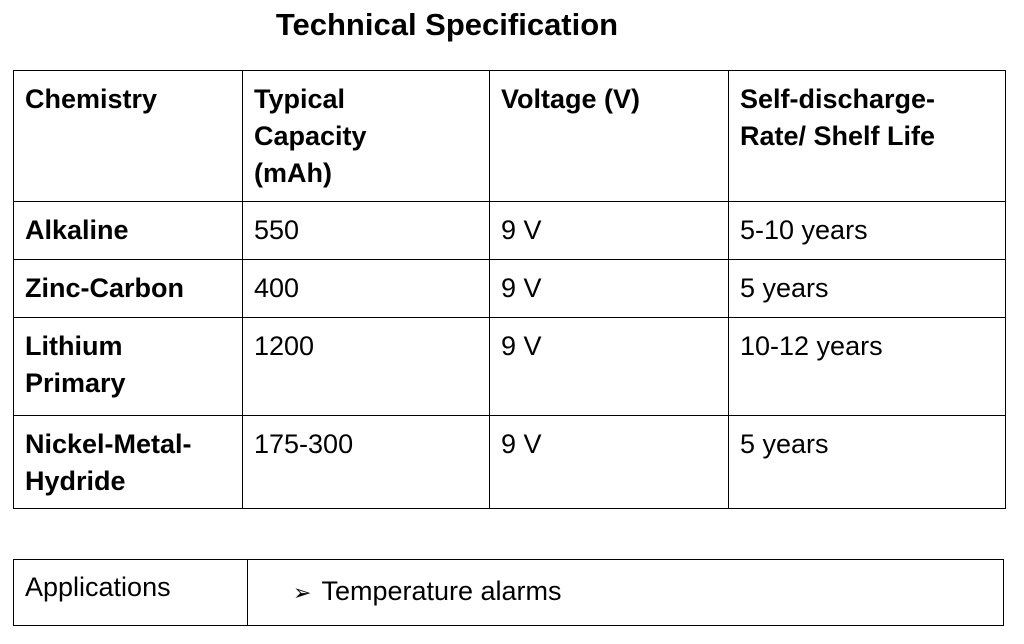 This screenshot has width=1024, height=644. Describe the element at coordinates (867, 366) in the screenshot. I see `table-cell: 10-12 years` at that location.